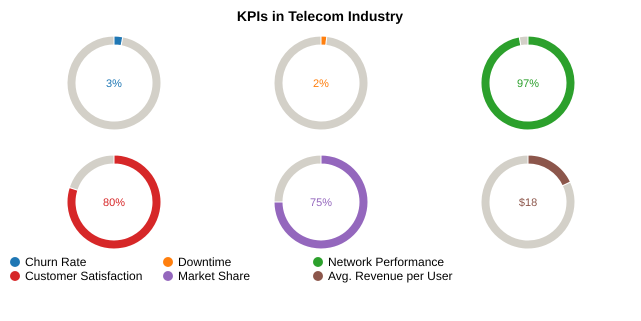  I want to click on text: 3%, so click(114, 84).